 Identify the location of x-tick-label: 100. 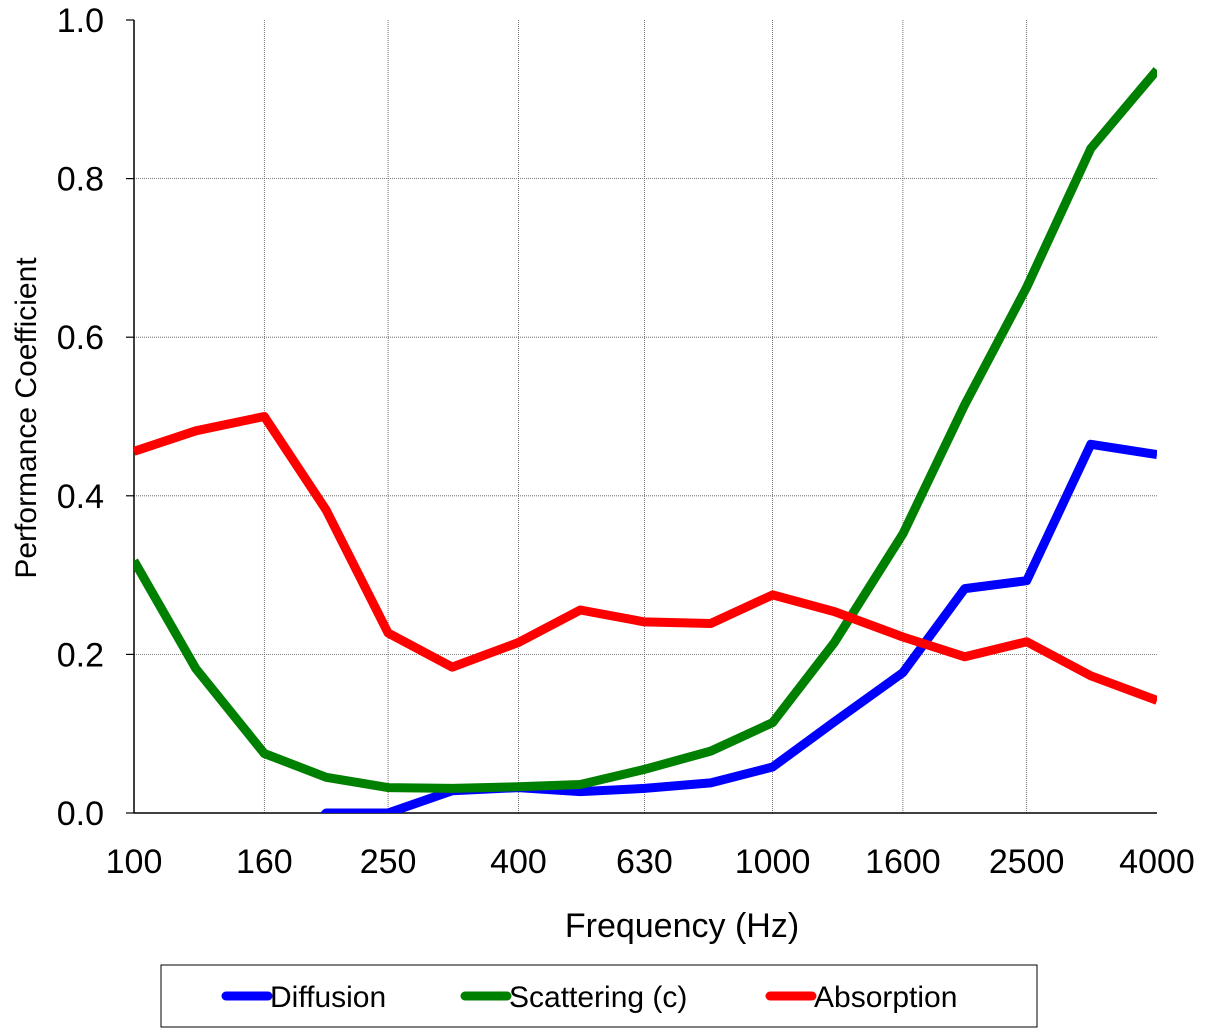
(134, 862).